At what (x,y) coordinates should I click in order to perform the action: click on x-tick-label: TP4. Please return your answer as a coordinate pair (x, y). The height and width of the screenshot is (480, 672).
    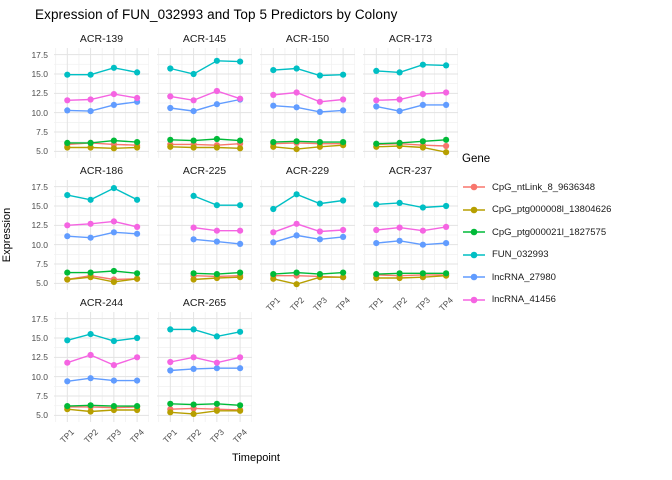
    Looking at the image, I should click on (240, 436).